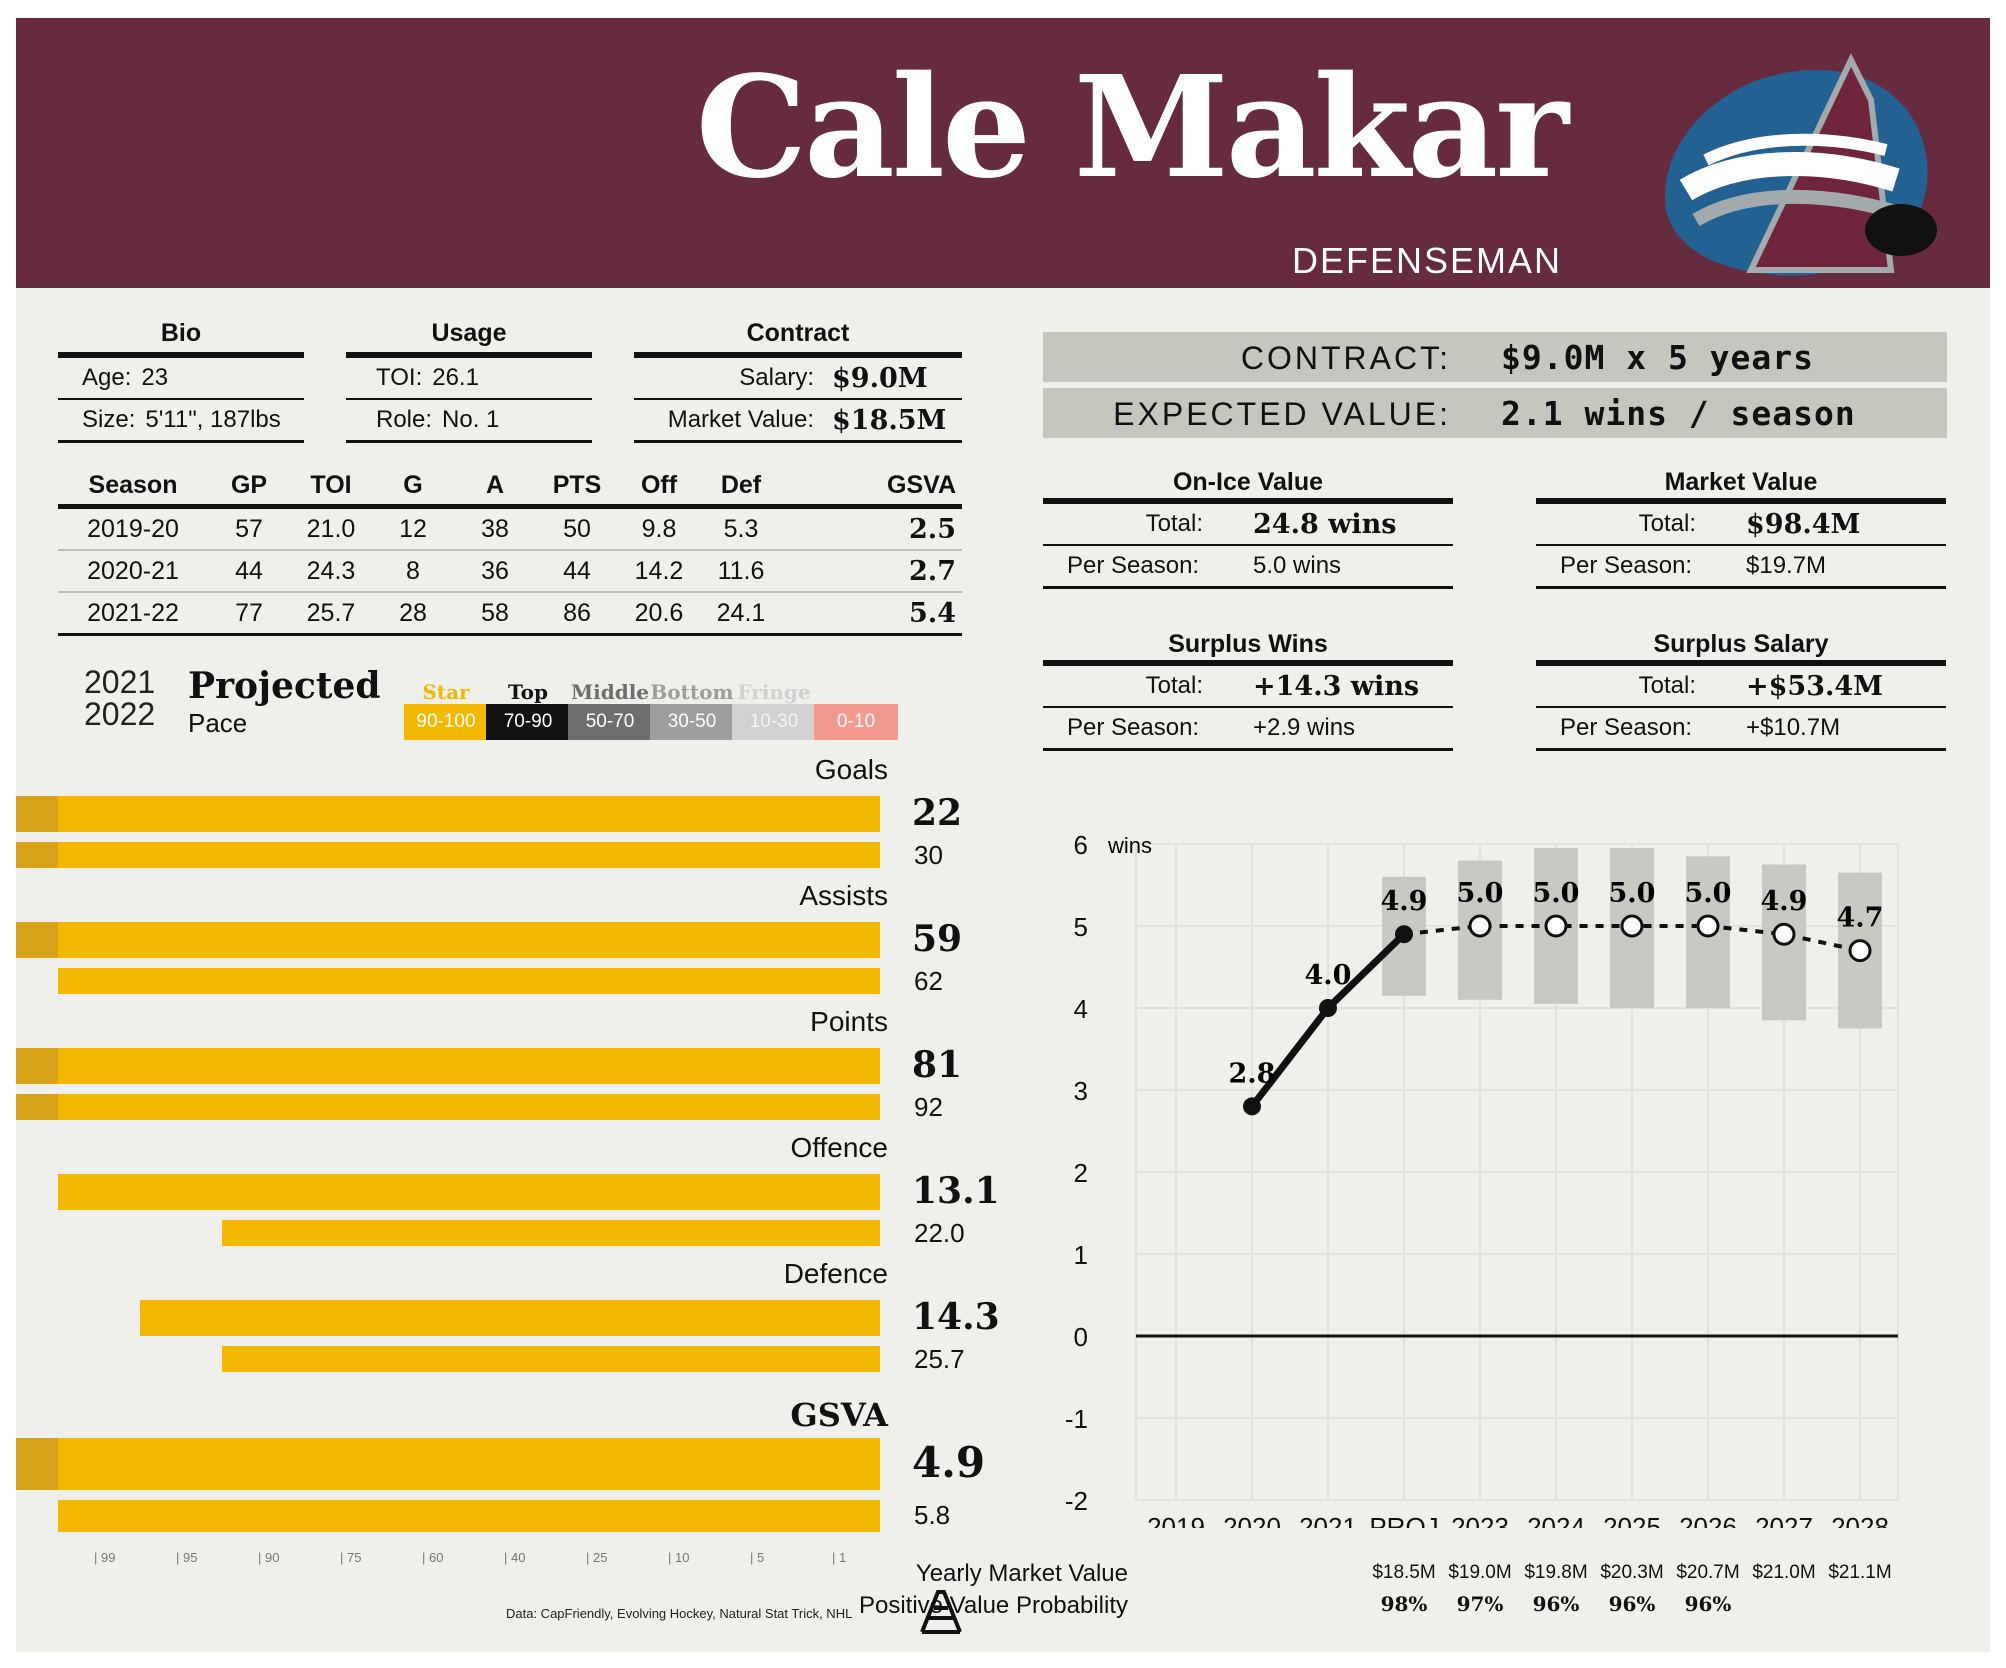 Image resolution: width=2006 pixels, height=1668 pixels. I want to click on usage-key: TOI:, so click(399, 377).